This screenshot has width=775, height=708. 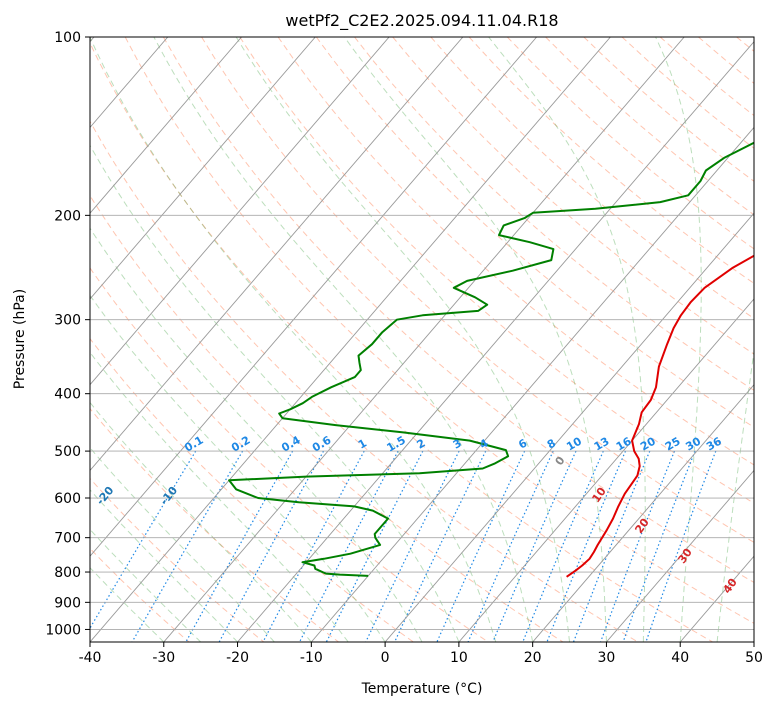 I want to click on x-tick-label: 50, so click(x=754, y=658).